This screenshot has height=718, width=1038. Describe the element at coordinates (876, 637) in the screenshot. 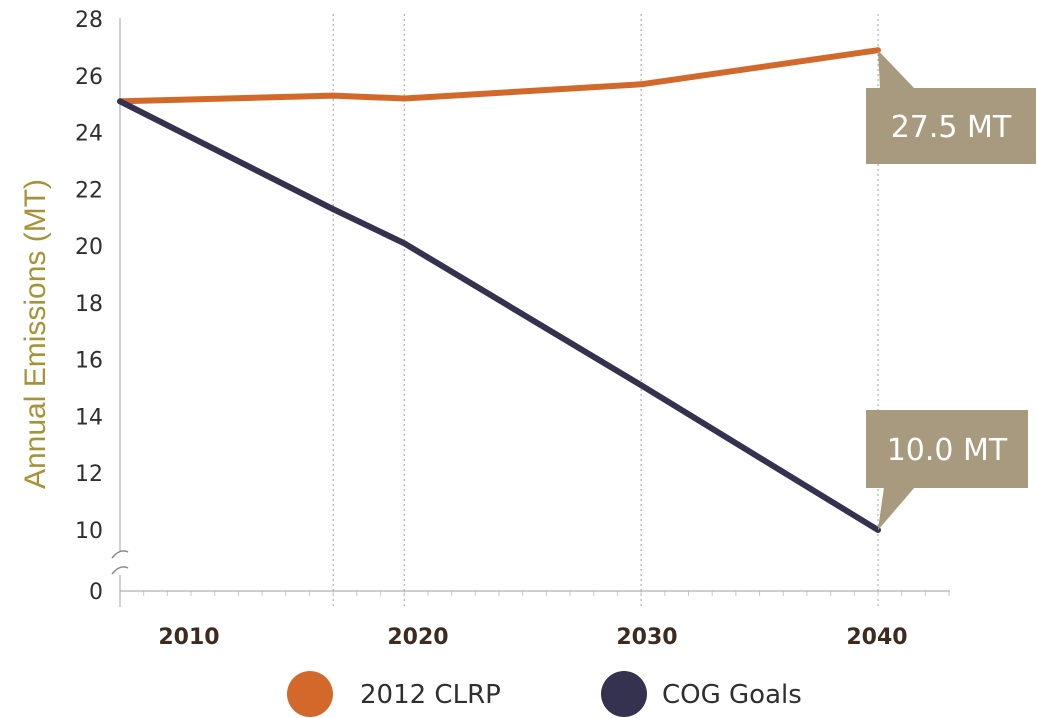

I see `x-tick-label: 2040` at that location.